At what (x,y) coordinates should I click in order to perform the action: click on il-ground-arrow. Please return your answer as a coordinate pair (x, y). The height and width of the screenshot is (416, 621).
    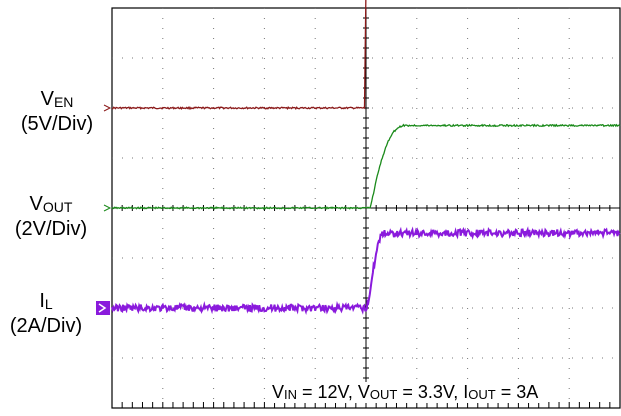
    Looking at the image, I should click on (102, 308).